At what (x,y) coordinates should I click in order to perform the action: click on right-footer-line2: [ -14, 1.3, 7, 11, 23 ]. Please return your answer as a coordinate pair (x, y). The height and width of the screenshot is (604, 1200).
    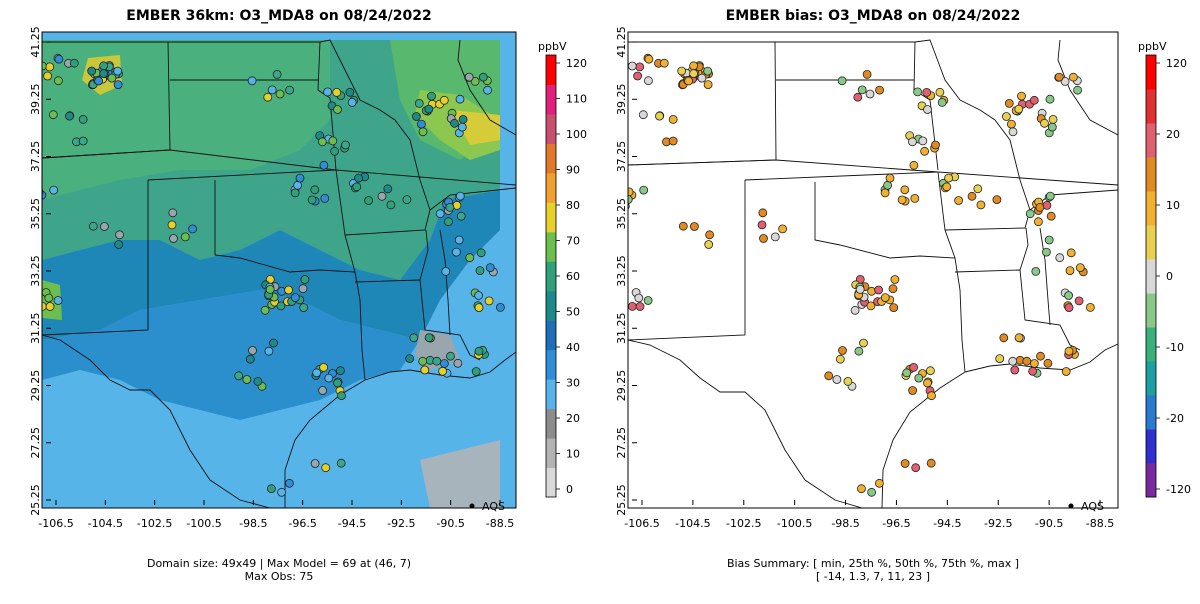
    Looking at the image, I should click on (873, 576).